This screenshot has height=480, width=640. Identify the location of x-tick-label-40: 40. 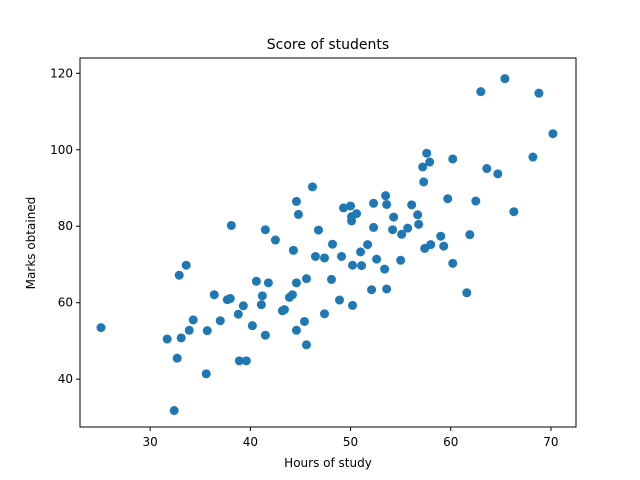
(250, 442).